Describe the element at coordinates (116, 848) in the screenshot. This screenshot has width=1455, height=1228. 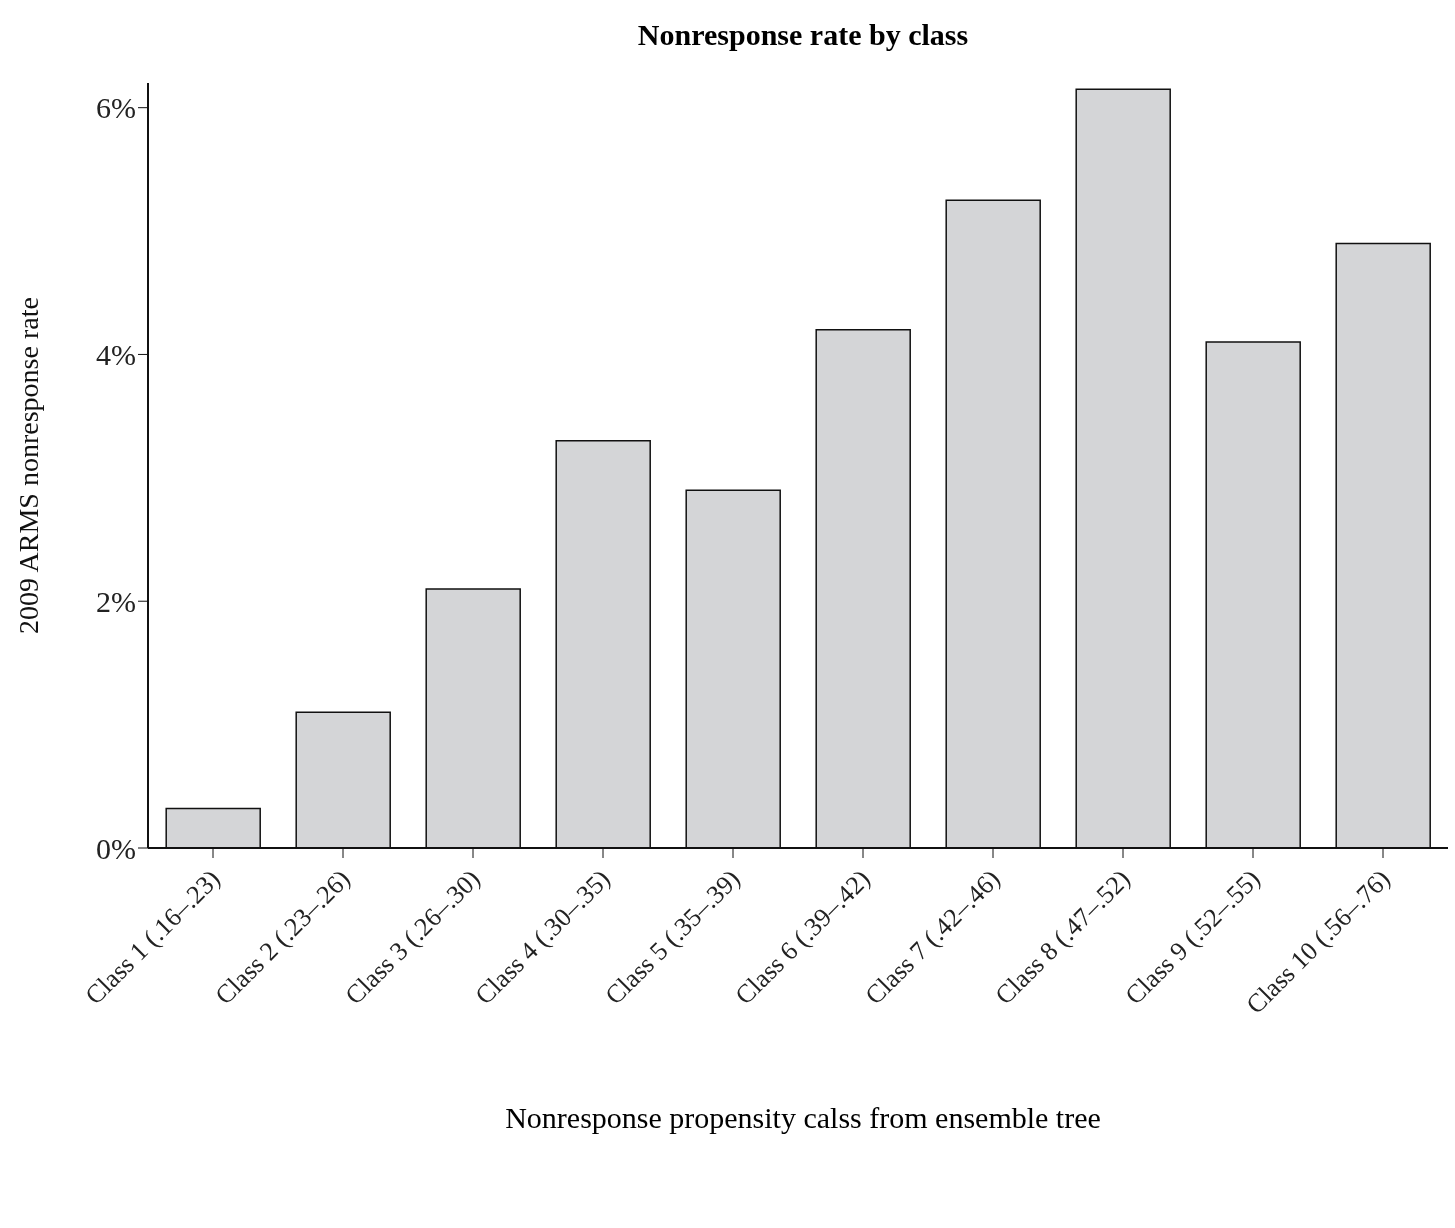
I see `y-tick-label: 0%` at that location.